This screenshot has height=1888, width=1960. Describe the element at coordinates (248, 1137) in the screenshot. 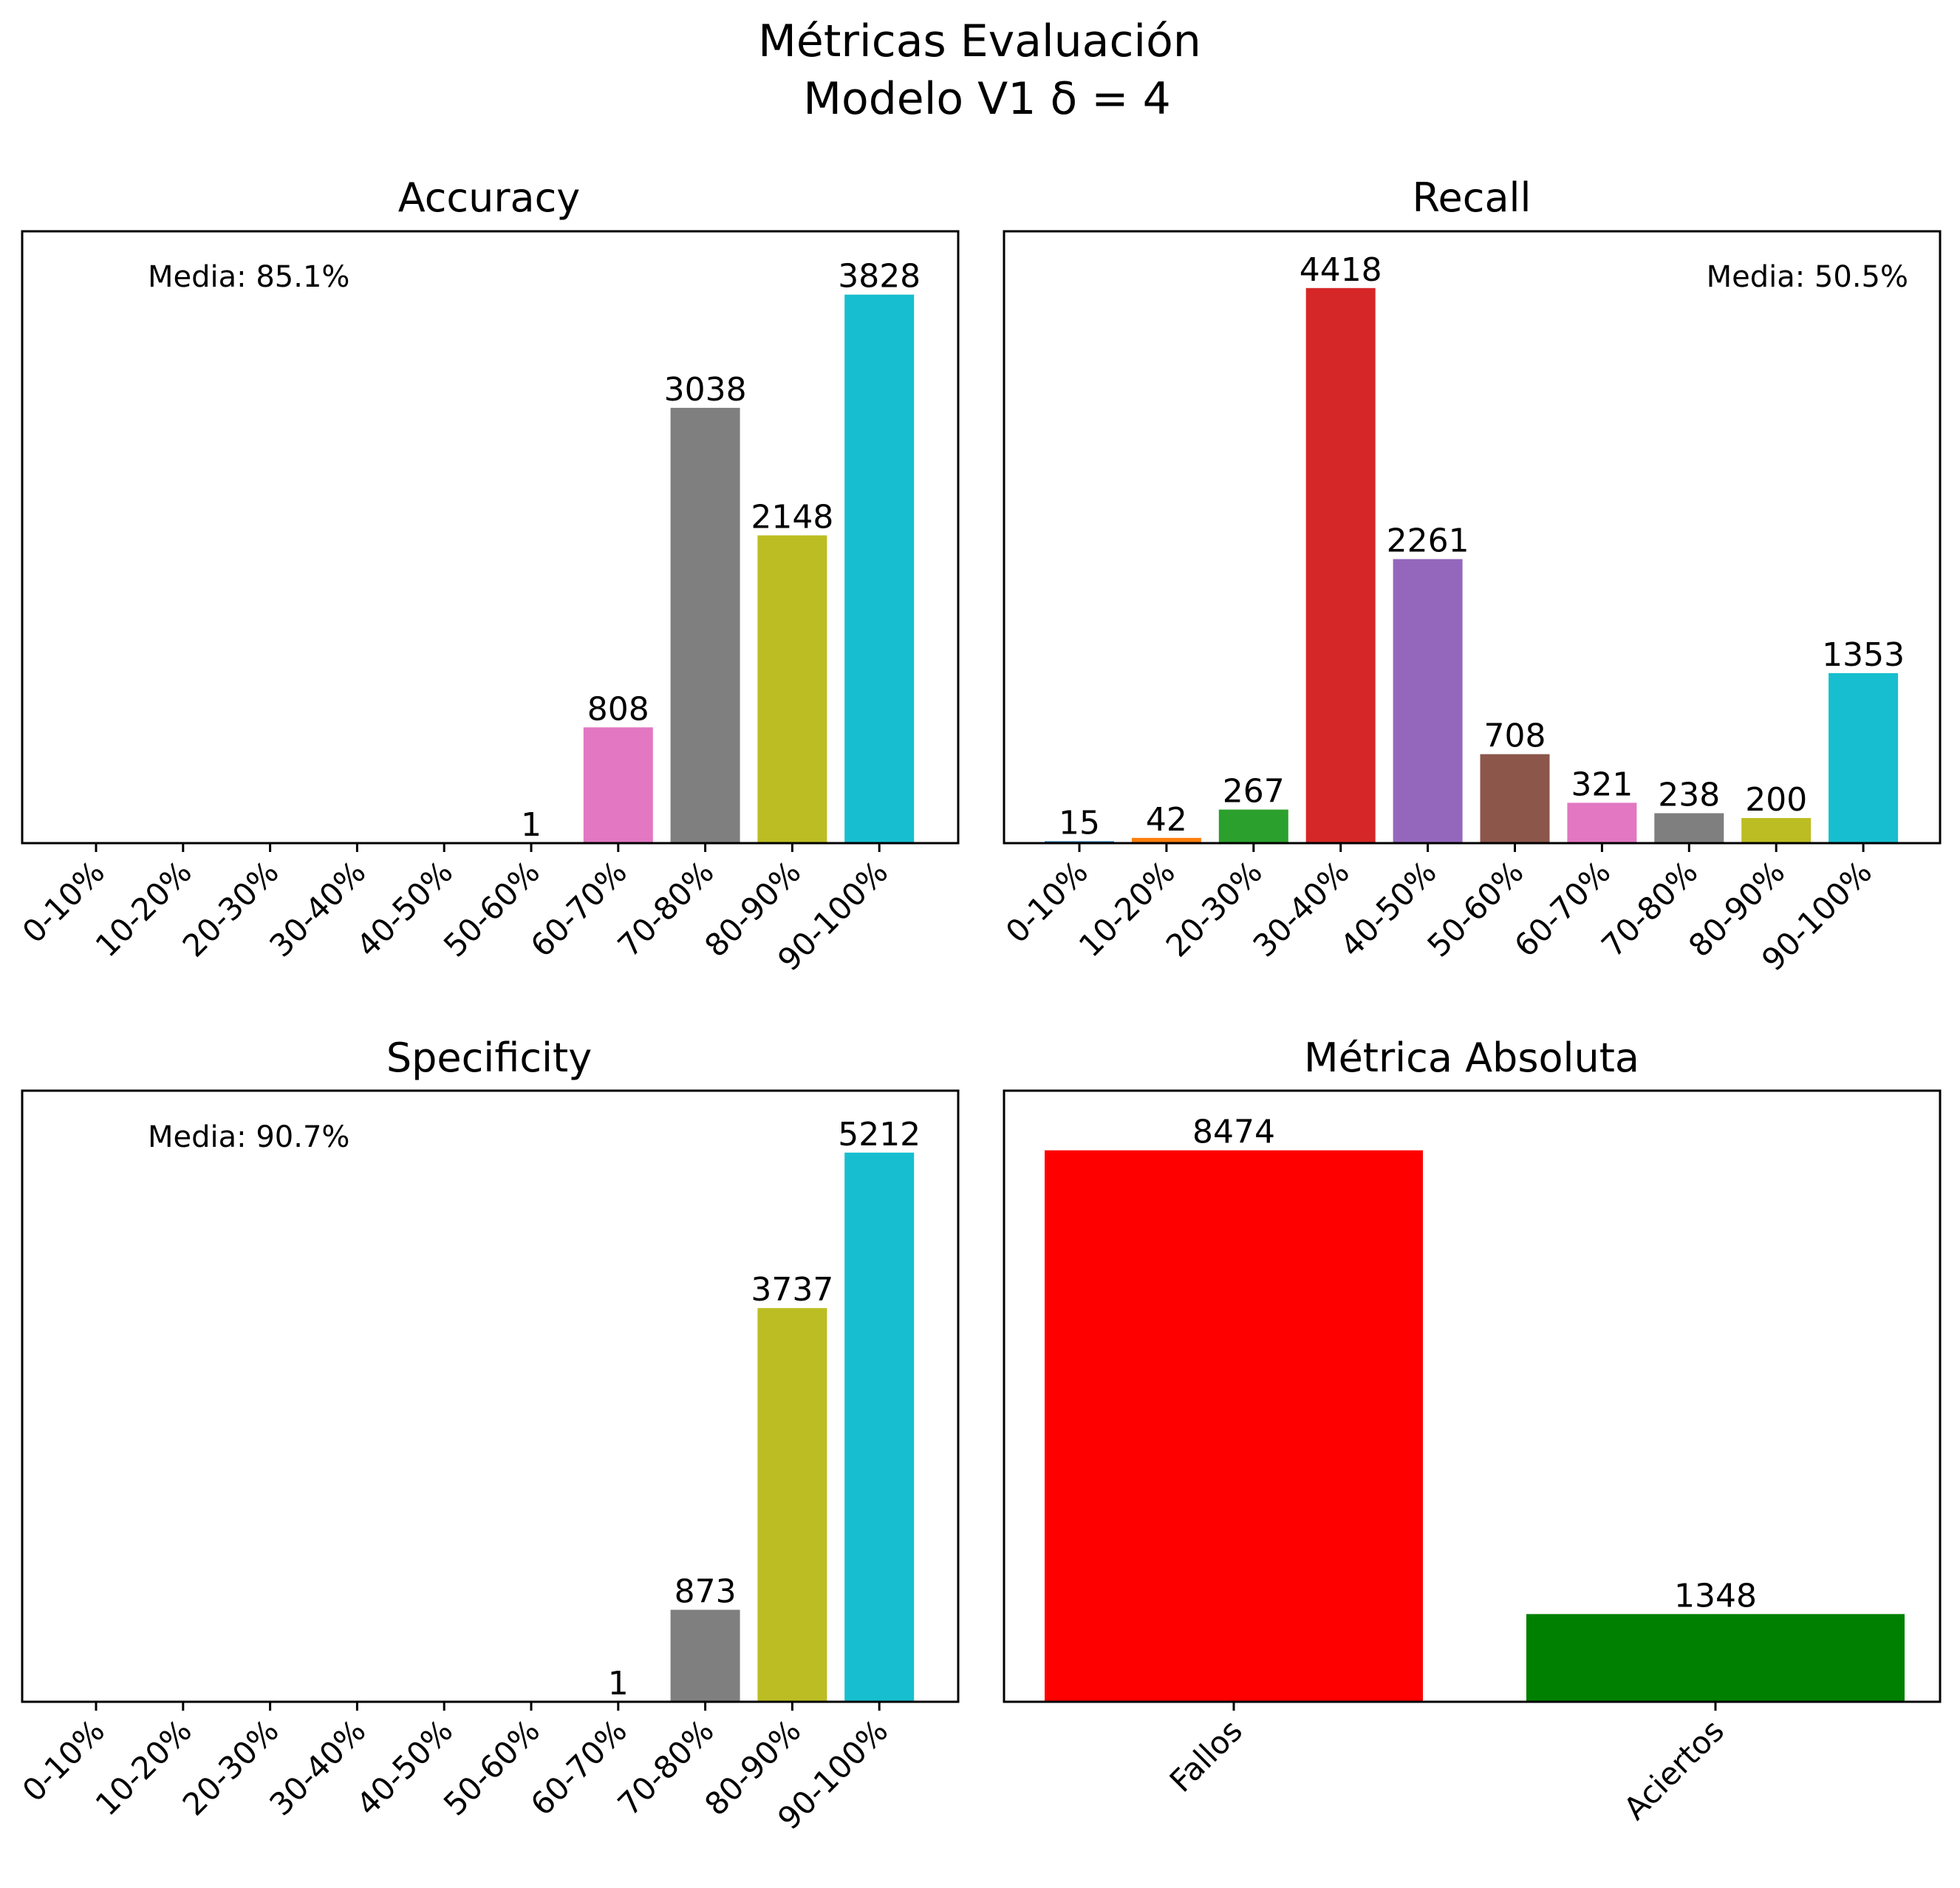

I see `specificity-mean-label: Media: 90.7%` at that location.